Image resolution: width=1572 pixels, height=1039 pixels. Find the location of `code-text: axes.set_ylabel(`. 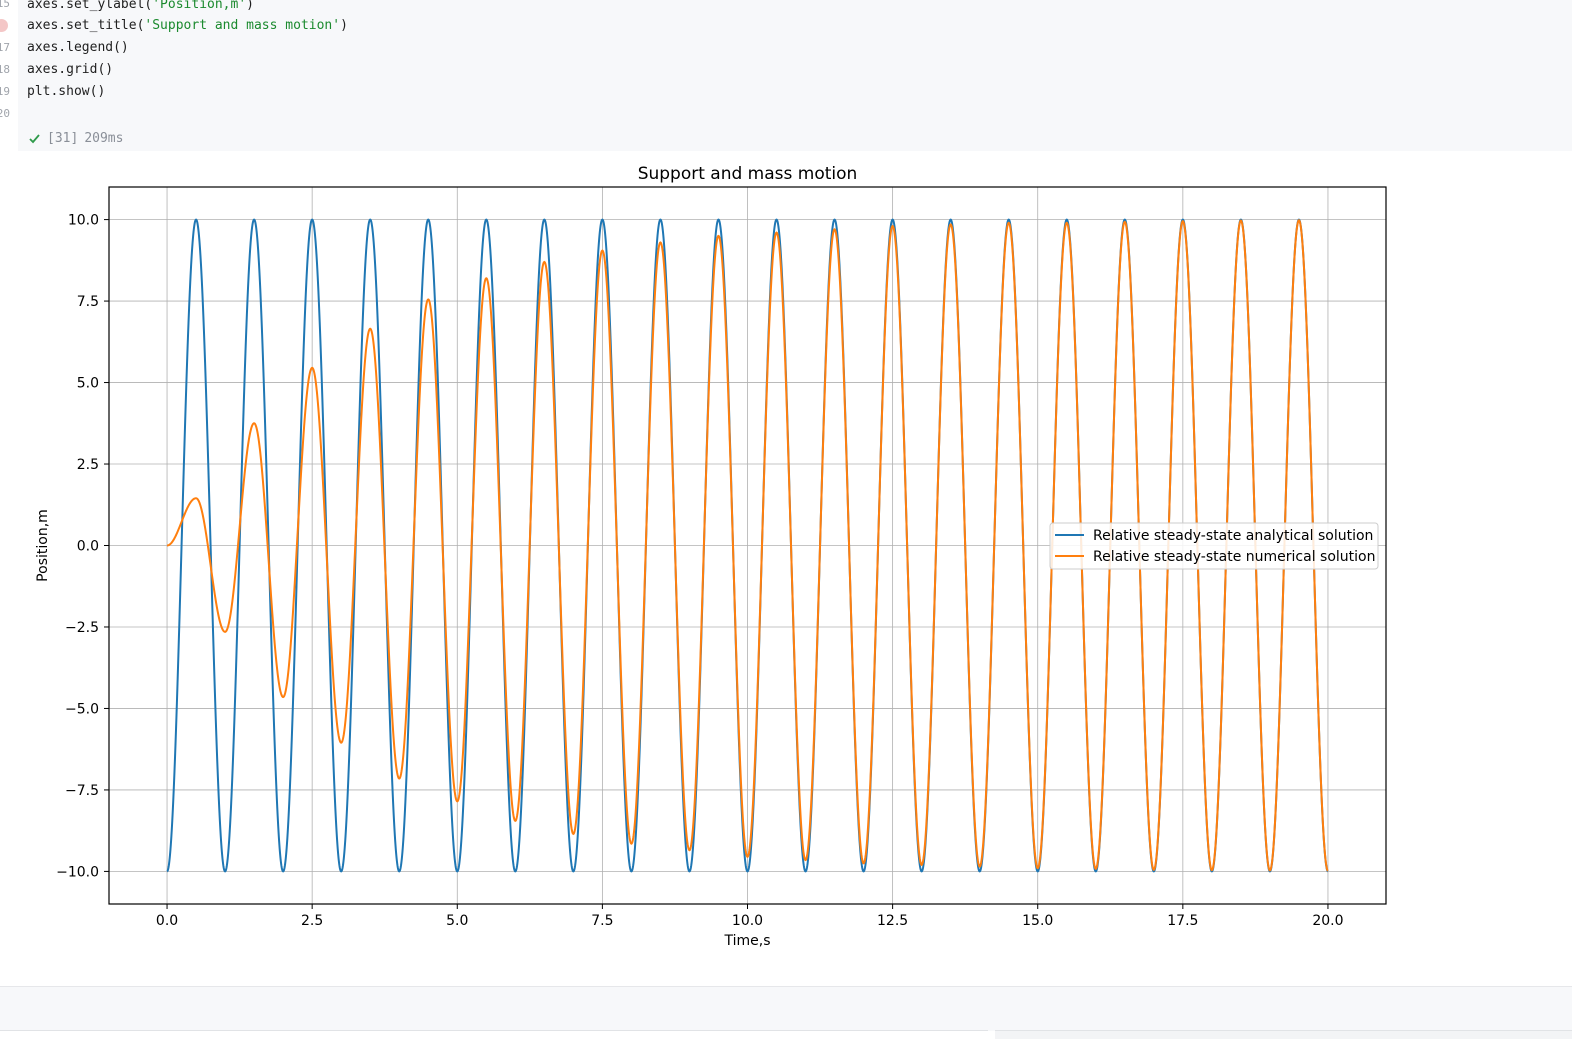

code-text: axes.set_ylabel( is located at coordinates (90, 6).